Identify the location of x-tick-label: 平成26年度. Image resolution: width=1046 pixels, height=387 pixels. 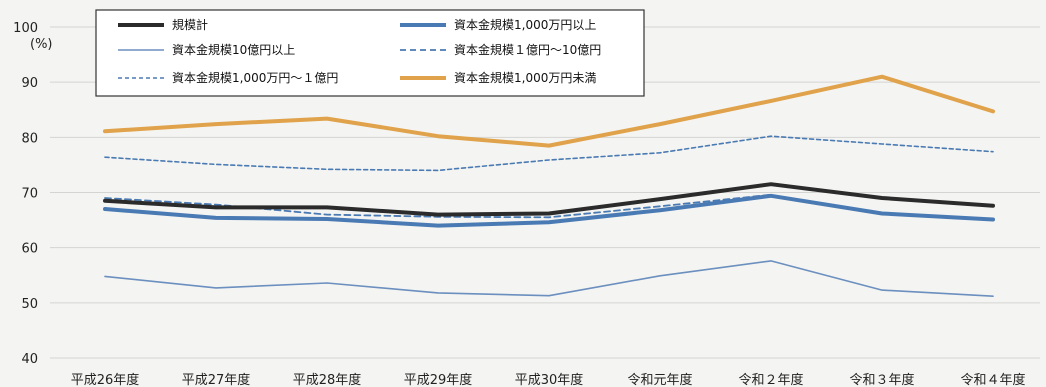
(105, 379).